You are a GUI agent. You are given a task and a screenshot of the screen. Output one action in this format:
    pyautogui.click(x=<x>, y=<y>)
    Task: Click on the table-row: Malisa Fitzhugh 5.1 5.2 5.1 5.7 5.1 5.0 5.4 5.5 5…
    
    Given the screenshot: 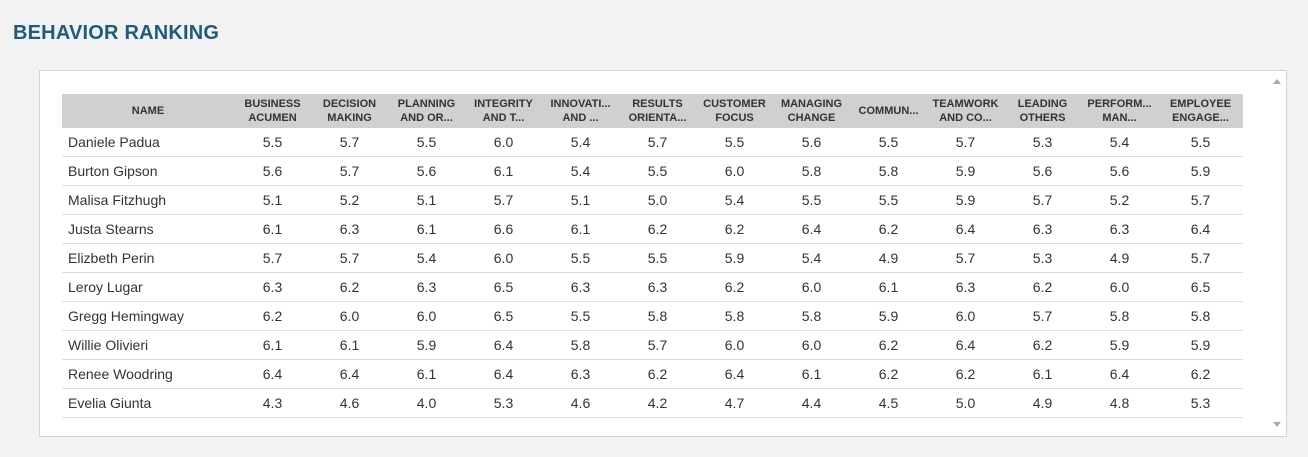 What is the action you would take?
    pyautogui.click(x=652, y=200)
    